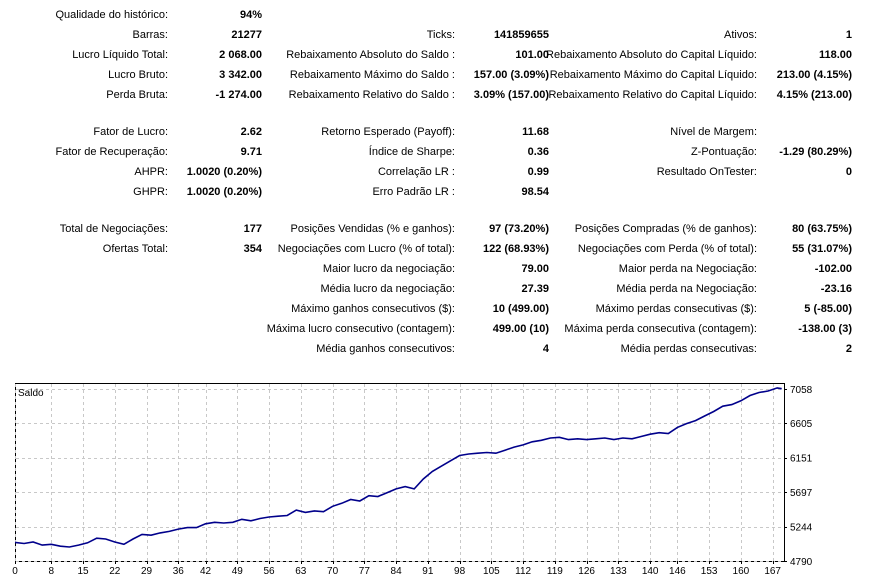 Image resolution: width=871 pixels, height=581 pixels. I want to click on stat-value: 177, so click(252, 229).